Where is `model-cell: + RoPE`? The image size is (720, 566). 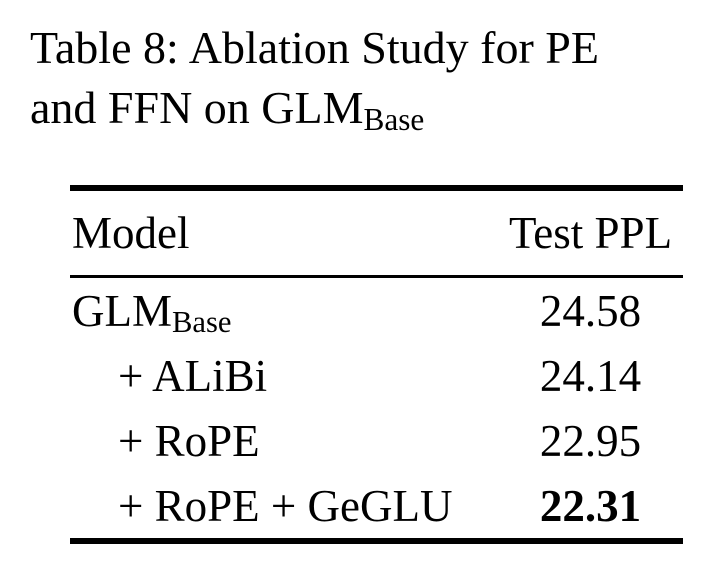 model-cell: + RoPE is located at coordinates (189, 440).